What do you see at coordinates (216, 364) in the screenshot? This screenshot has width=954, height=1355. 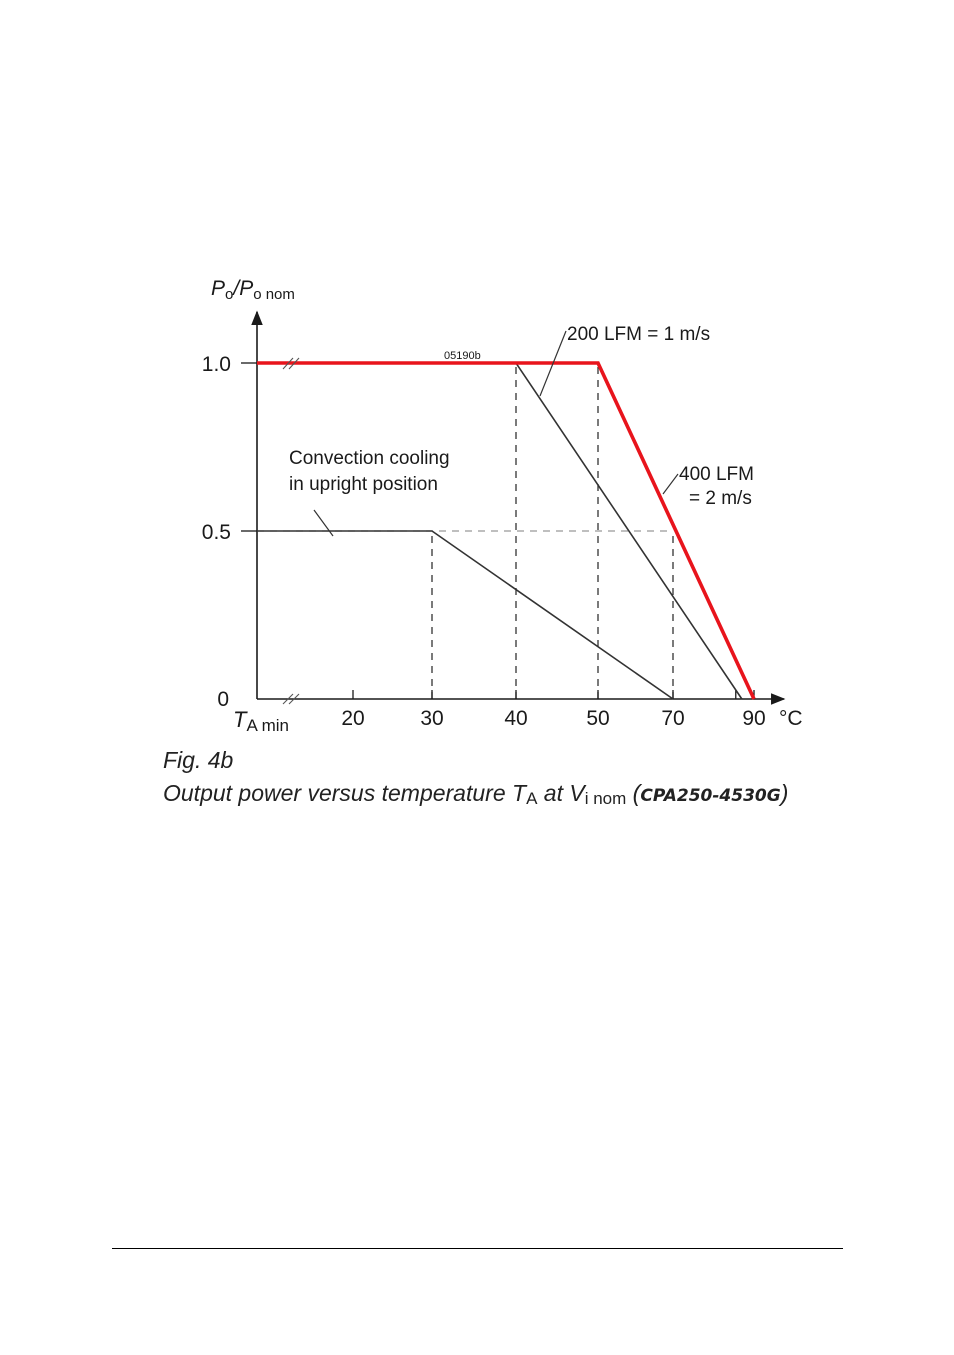 I see `y-tick-label-1.0: 1.0` at bounding box center [216, 364].